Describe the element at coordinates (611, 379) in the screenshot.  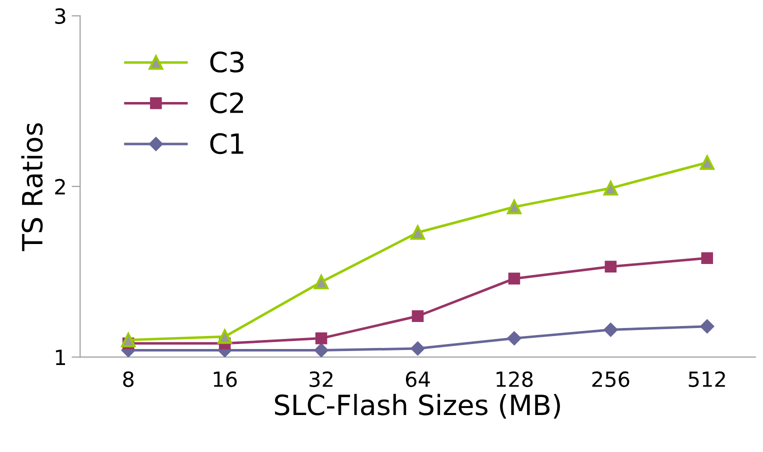
I see `x-tick-label: 256` at that location.